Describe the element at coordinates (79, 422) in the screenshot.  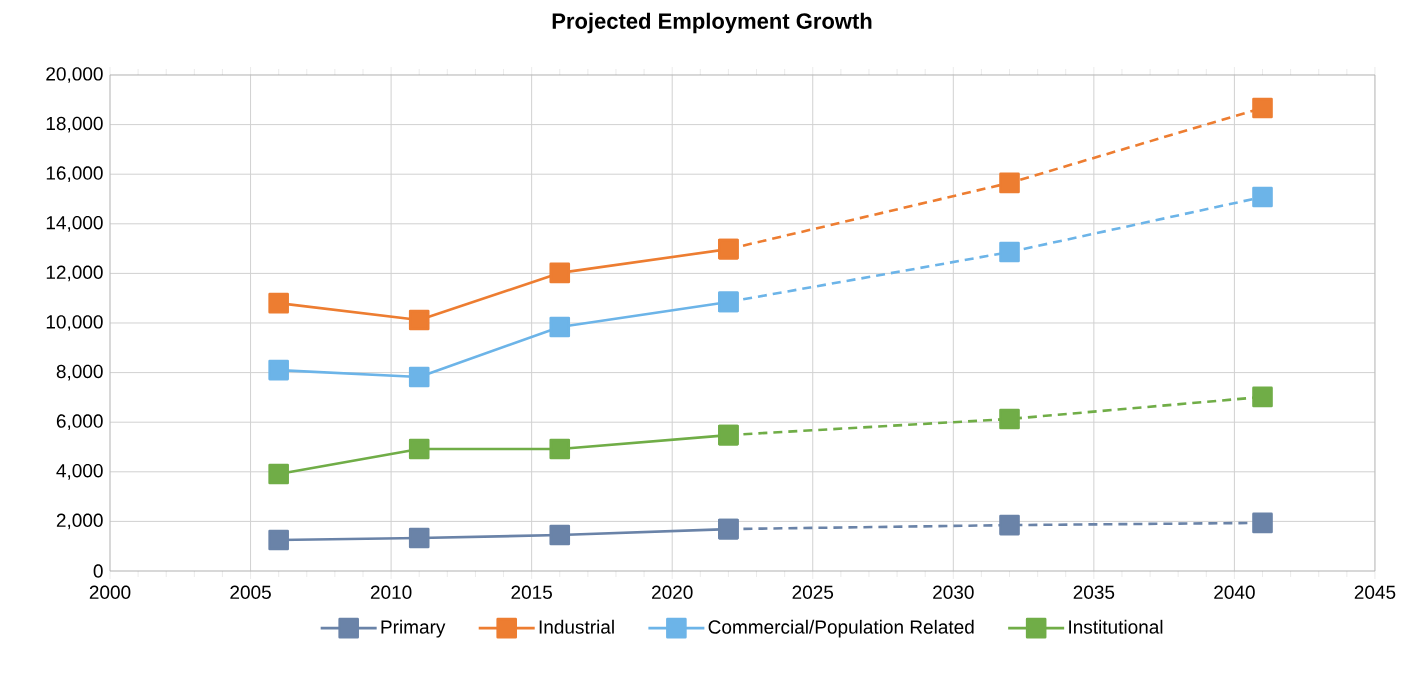
I see `y-tick-label: 6,000` at that location.